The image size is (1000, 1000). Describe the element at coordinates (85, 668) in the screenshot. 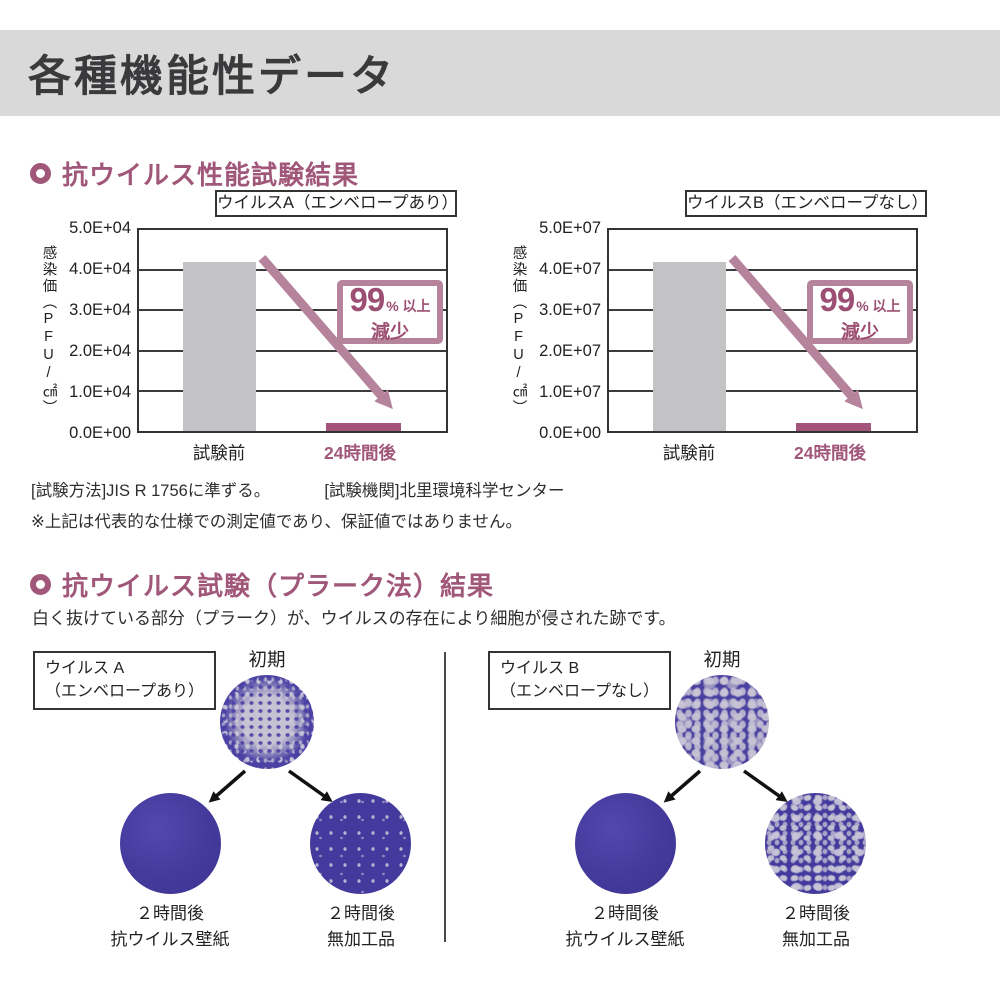

I see `virus-name: ウイルス A` at that location.